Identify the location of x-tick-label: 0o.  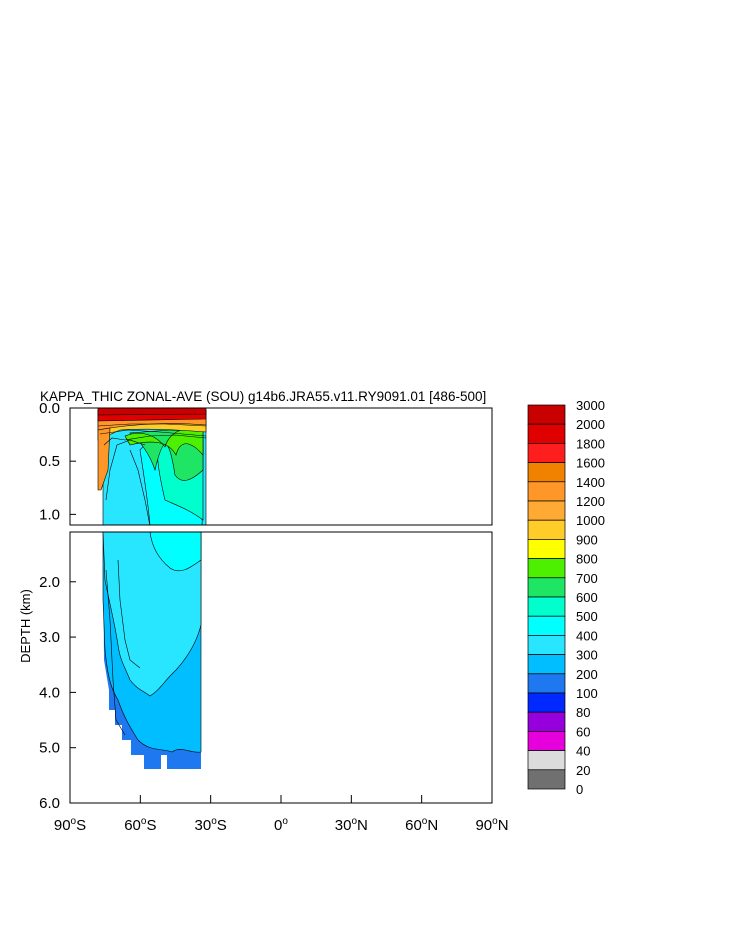
(281, 825).